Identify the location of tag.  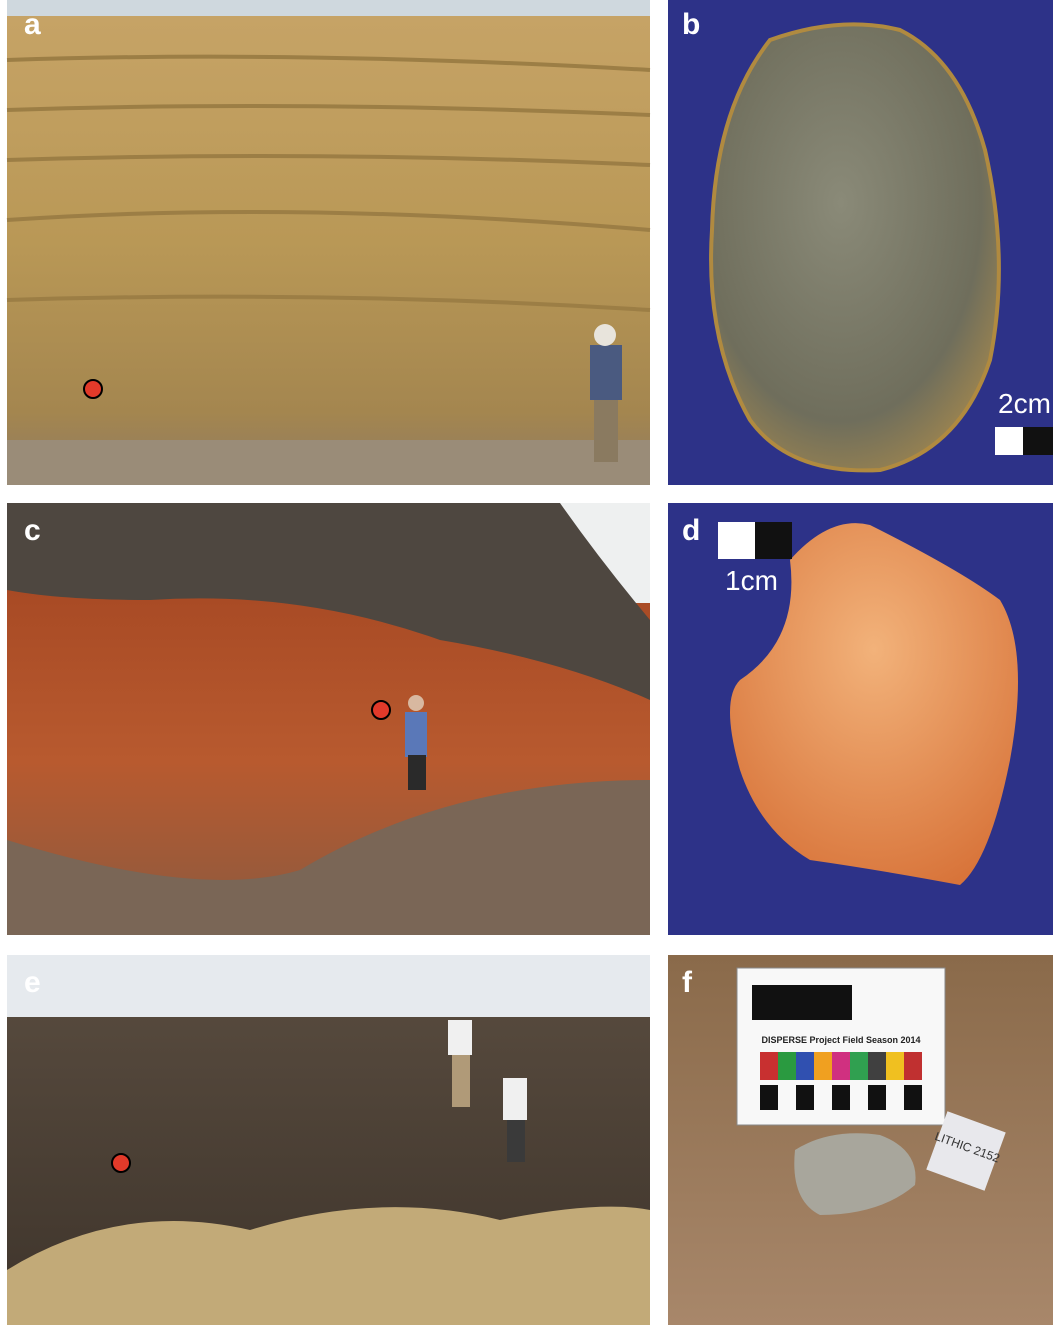
(966, 1151).